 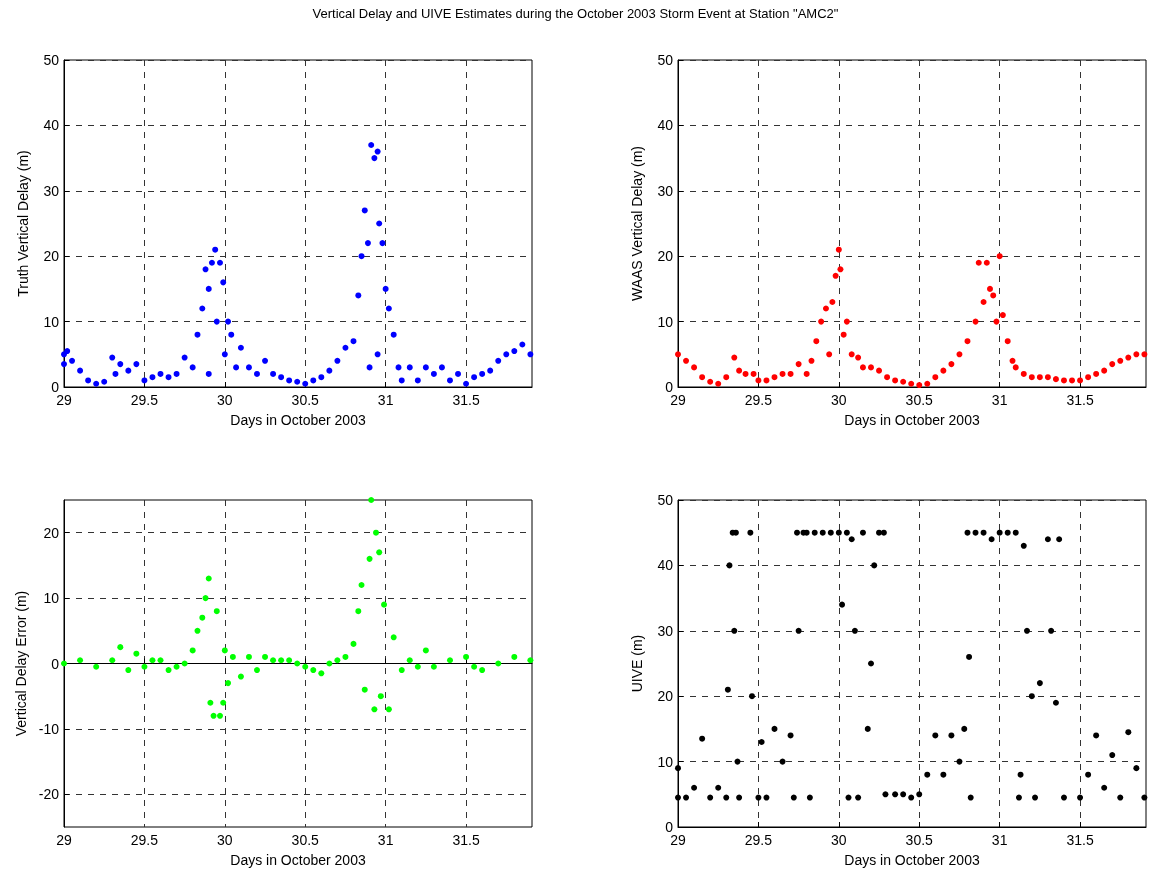 What do you see at coordinates (23, 223) in the screenshot?
I see `y-axis-title: Truth Vertical Delay (m)` at bounding box center [23, 223].